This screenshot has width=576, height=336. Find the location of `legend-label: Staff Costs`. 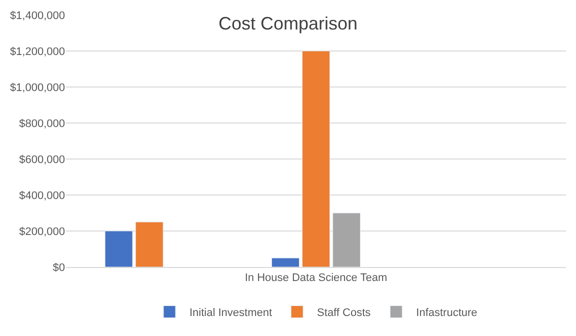

legend-label: Staff Costs is located at coordinates (344, 313).